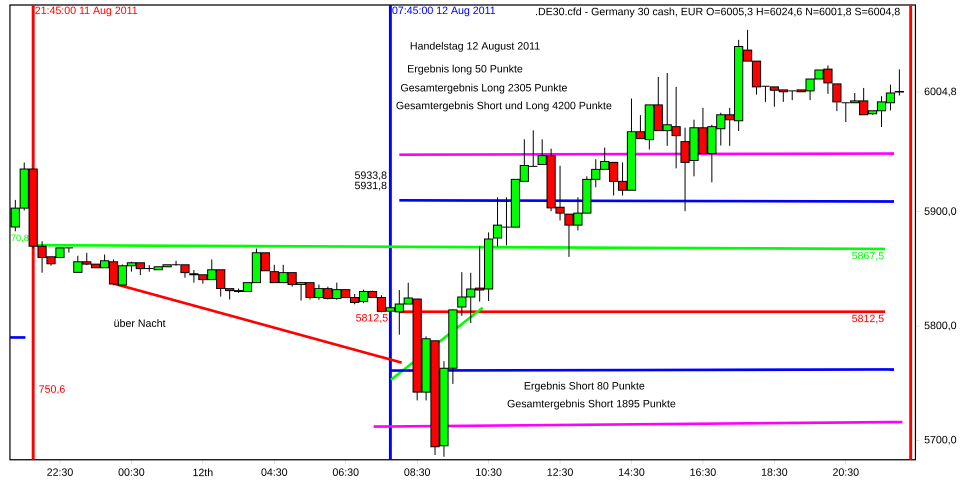 The height and width of the screenshot is (485, 961). What do you see at coordinates (86, 11) in the screenshot?
I see `ref-line-label: 21:45:00 11 Aug 2011` at bounding box center [86, 11].